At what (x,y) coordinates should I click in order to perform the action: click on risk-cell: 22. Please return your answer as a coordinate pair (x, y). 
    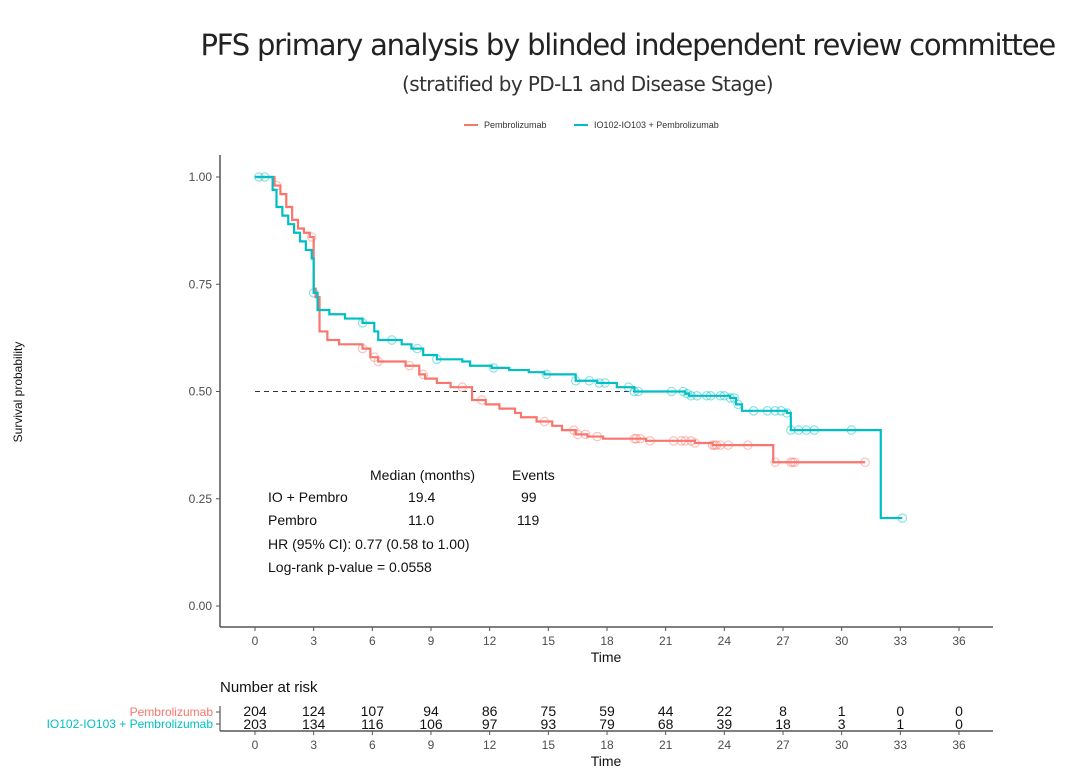
    Looking at the image, I should click on (725, 711).